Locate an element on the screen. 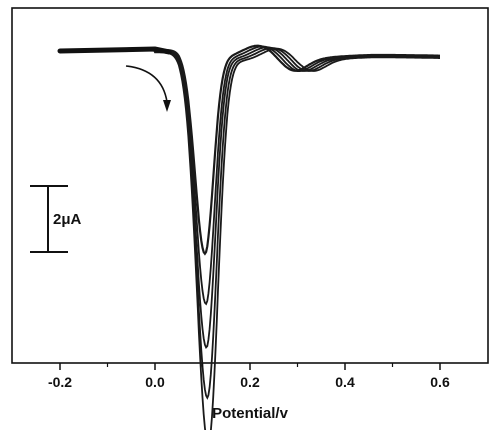  x-tick-label: 0.2 is located at coordinates (250, 382).